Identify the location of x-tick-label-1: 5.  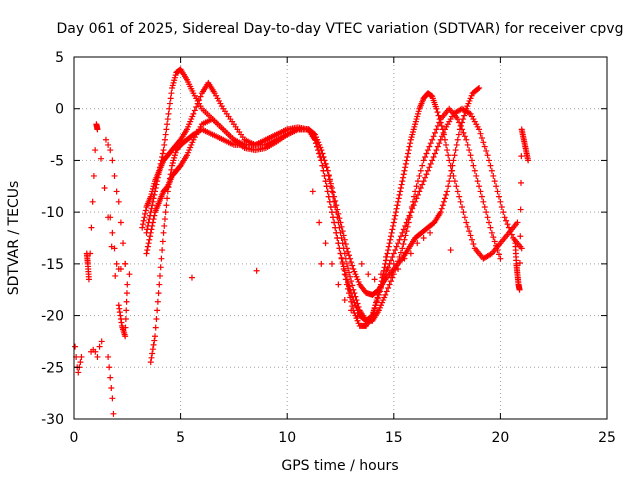
(180, 438).